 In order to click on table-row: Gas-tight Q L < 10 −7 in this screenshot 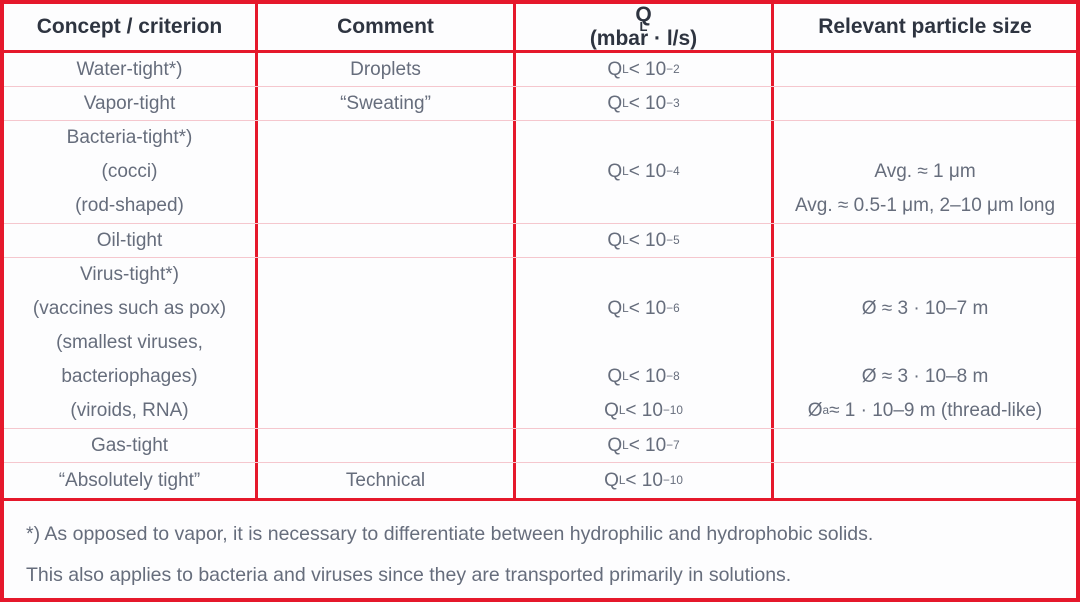, I will do `click(540, 446)`.